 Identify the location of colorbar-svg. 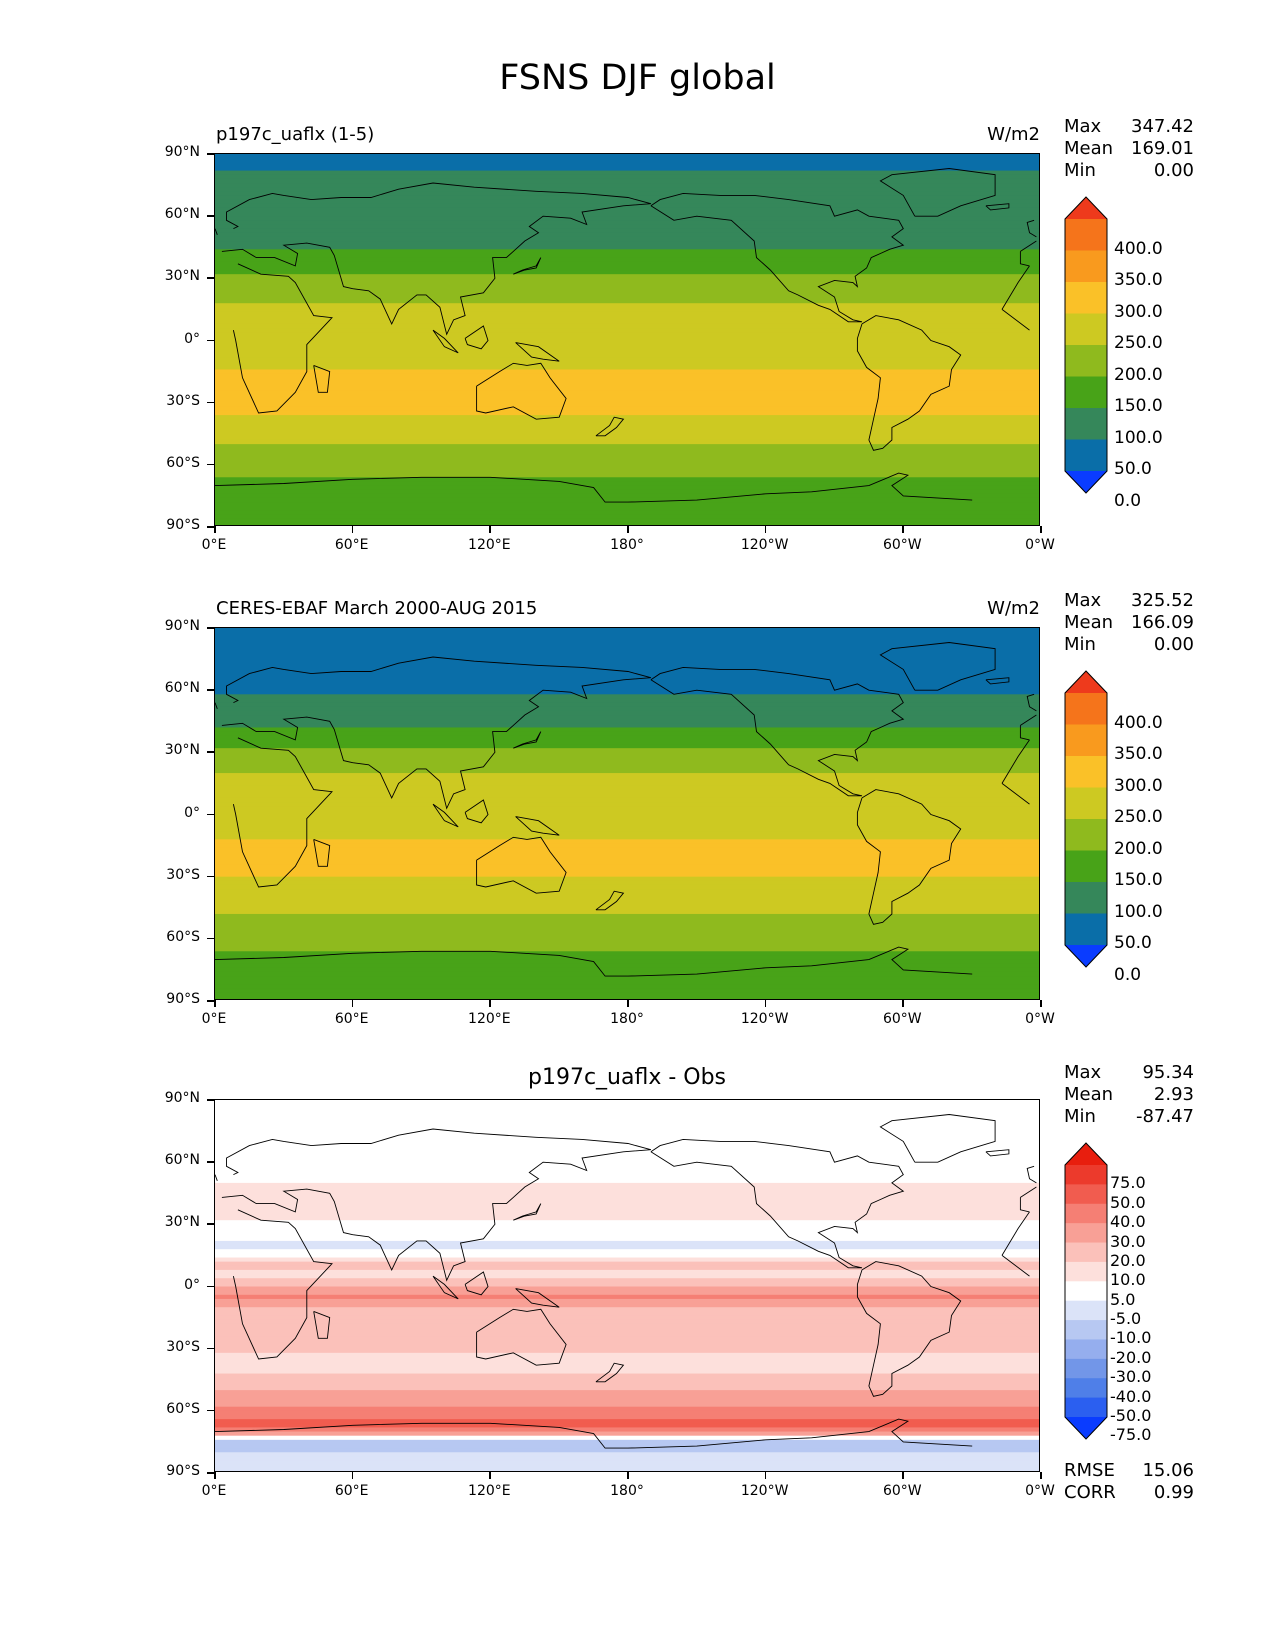
(1086, 819).